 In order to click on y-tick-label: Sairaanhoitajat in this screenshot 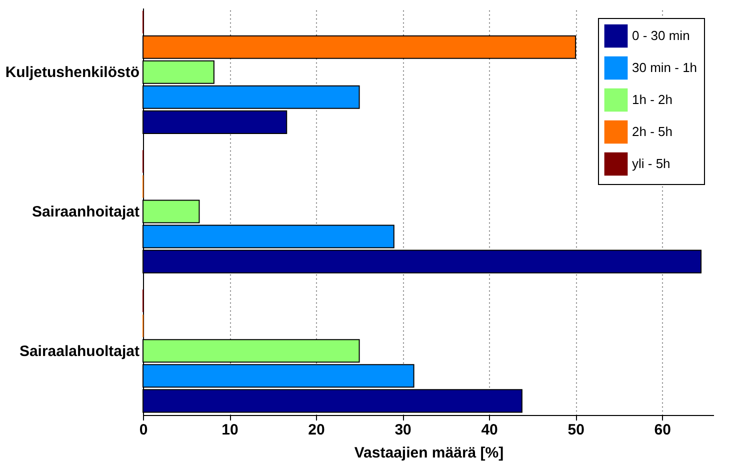, I will do `click(86, 212)`.